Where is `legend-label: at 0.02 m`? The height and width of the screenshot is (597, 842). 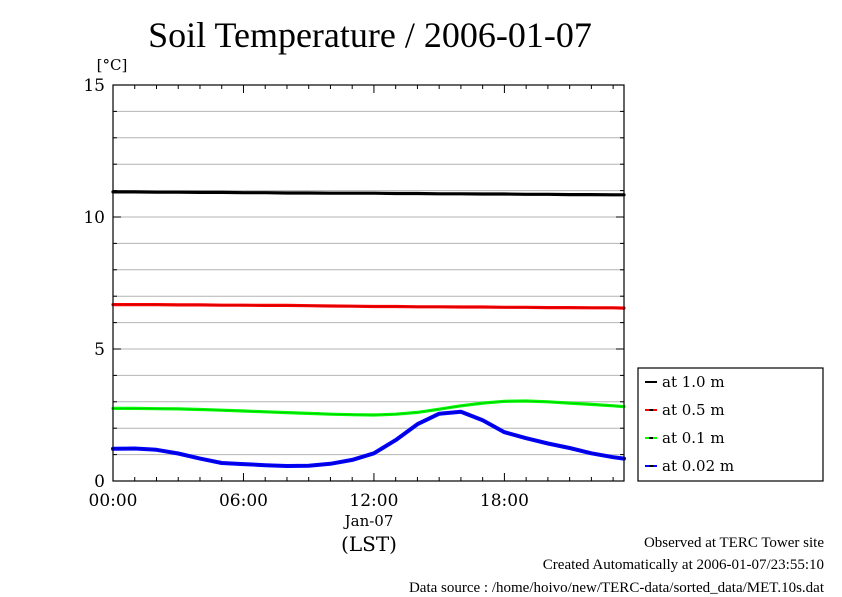 legend-label: at 0.02 m is located at coordinates (698, 466).